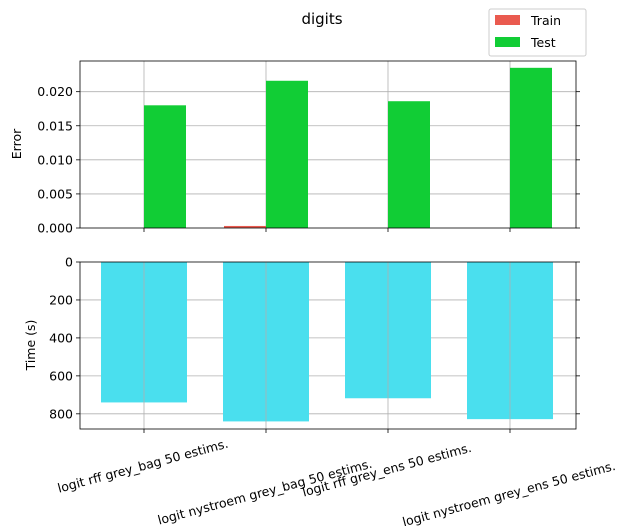 The width and height of the screenshot is (639, 526). What do you see at coordinates (30, 346) in the screenshot?
I see `time-axis-label: Time (s)` at bounding box center [30, 346].